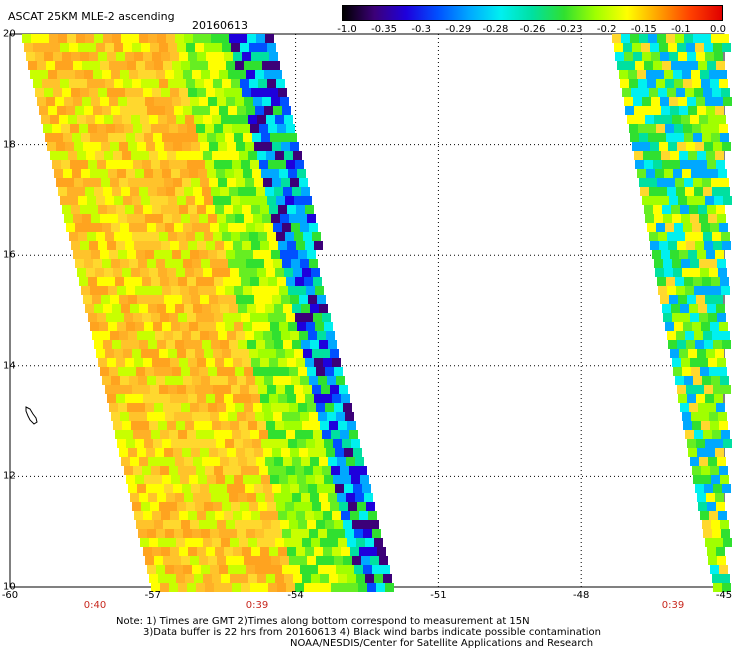  Describe the element at coordinates (532, 29) in the screenshot. I see `colorbar-tick-label: -0.26` at that location.